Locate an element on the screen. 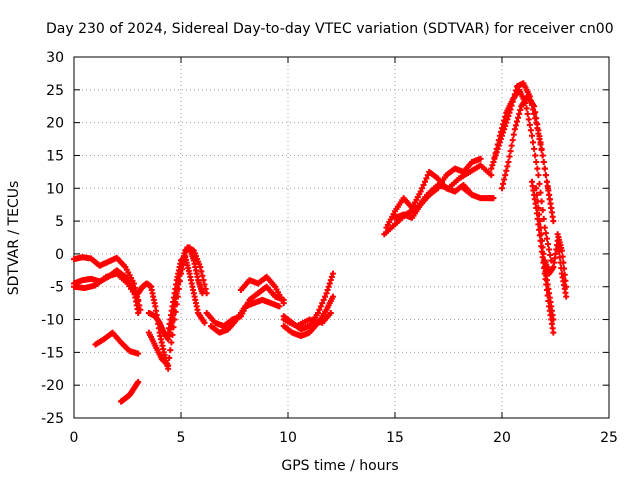 This screenshot has width=640, height=480. x-tick-label: 15 is located at coordinates (395, 438).